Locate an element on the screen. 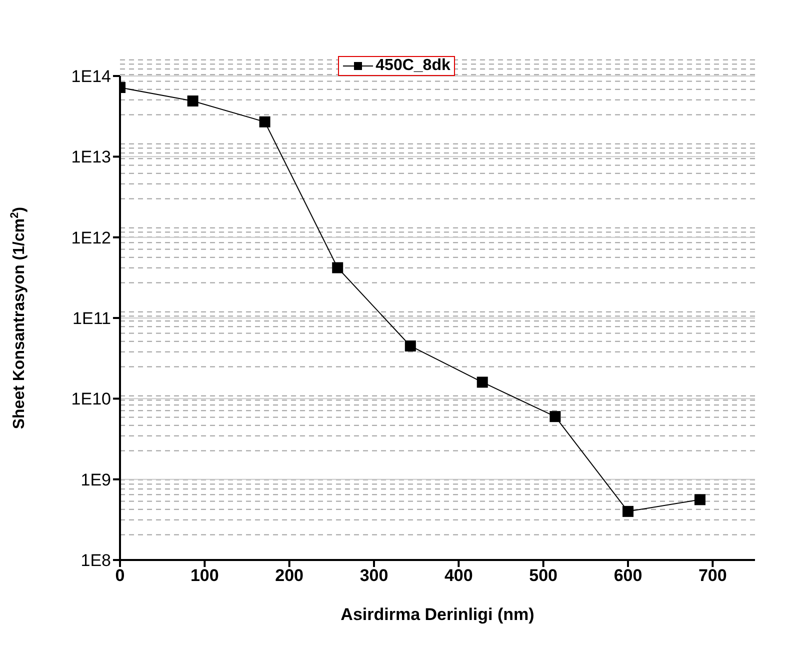 Image resolution: width=800 pixels, height=651 pixels. x-tick-label: 400 is located at coordinates (458, 576).